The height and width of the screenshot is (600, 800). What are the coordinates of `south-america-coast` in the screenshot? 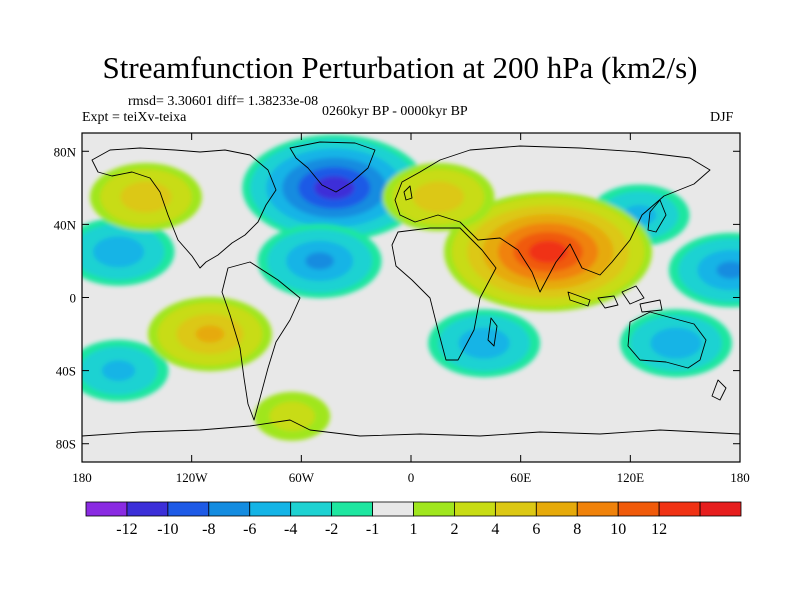 It's located at (261, 341).